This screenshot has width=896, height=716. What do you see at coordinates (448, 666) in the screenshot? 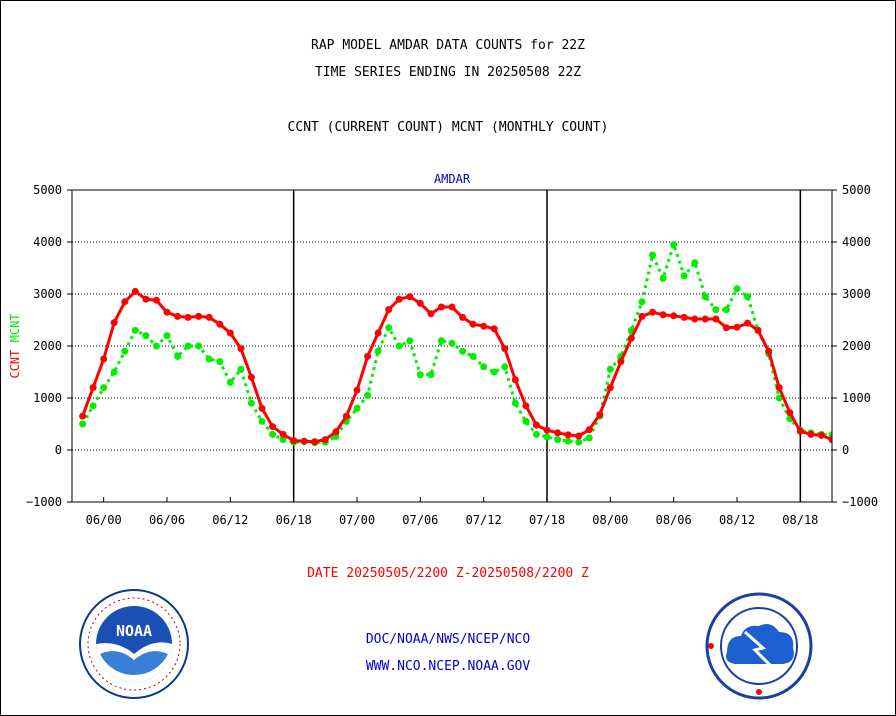
I see `footer-line-2: WWW.NCO.NCEP.NOAA.GOV` at bounding box center [448, 666].